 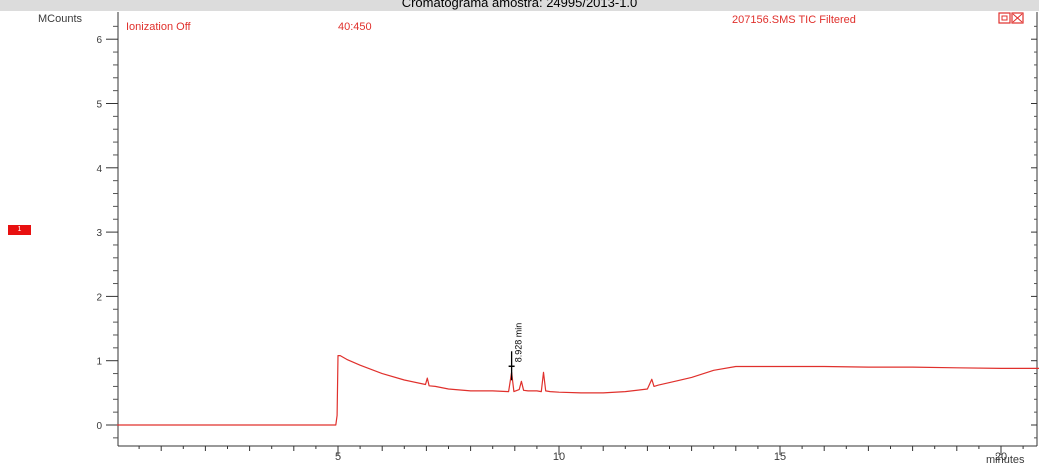 What do you see at coordinates (60, 19) in the screenshot?
I see `y-axis-unit-label: MCounts` at bounding box center [60, 19].